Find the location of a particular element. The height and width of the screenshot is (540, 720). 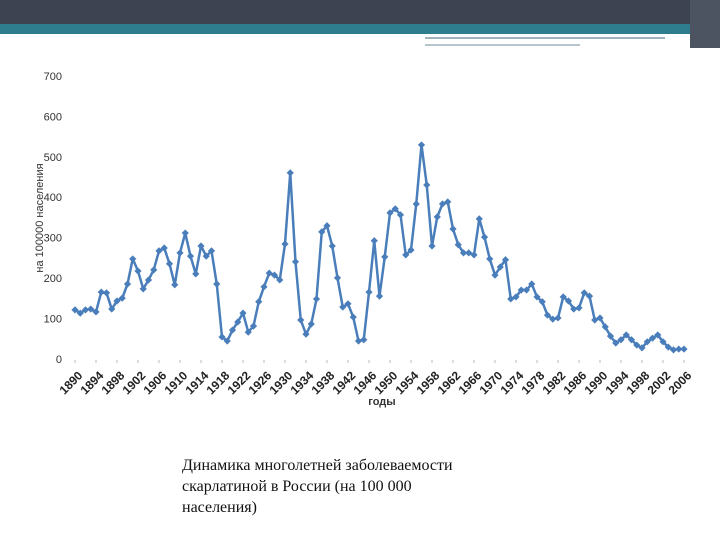

x-tick-label: 2006 is located at coordinates (680, 382).